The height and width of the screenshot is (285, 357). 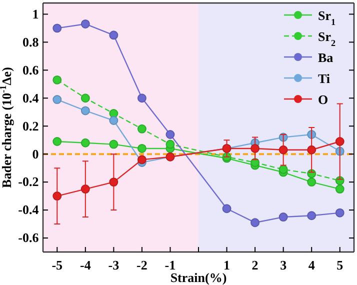 I want to click on y-tick-label: -0.4, so click(x=29, y=210).